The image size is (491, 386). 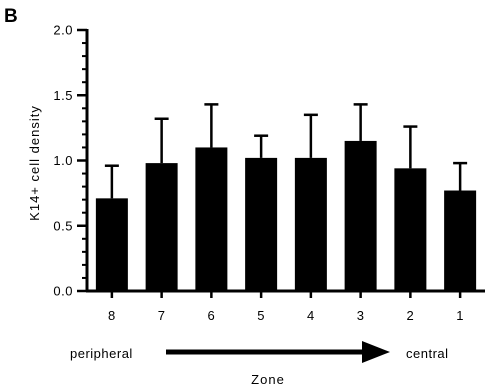 What do you see at coordinates (63, 95) in the screenshot?
I see `y-tick-label: 1.5` at bounding box center [63, 95].